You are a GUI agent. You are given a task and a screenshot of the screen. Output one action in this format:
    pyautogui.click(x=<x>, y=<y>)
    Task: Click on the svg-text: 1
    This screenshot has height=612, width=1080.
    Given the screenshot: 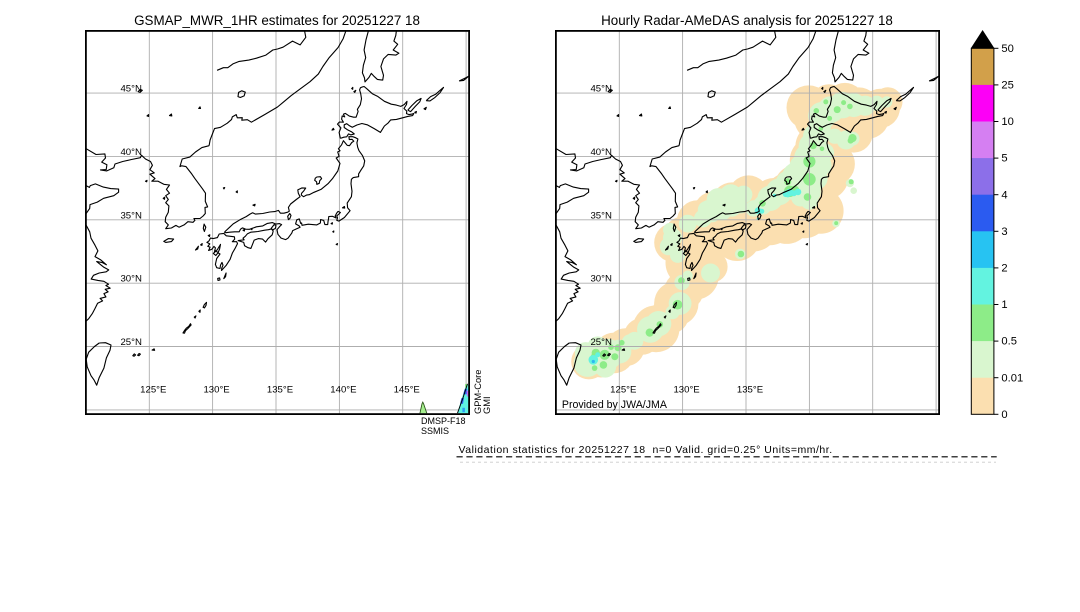 What is the action you would take?
    pyautogui.click(x=1004, y=305)
    